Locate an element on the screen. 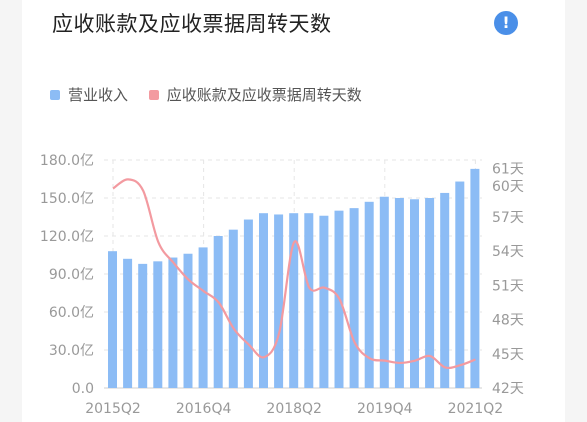  y-right-tick: 51天 is located at coordinates (508, 286).